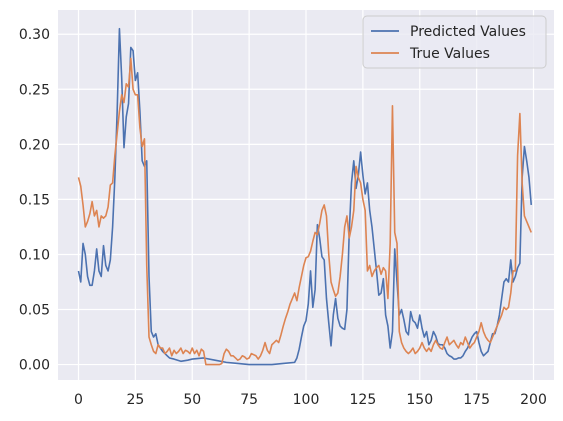  I want to click on y-tick-label: 0.15, so click(34, 200).